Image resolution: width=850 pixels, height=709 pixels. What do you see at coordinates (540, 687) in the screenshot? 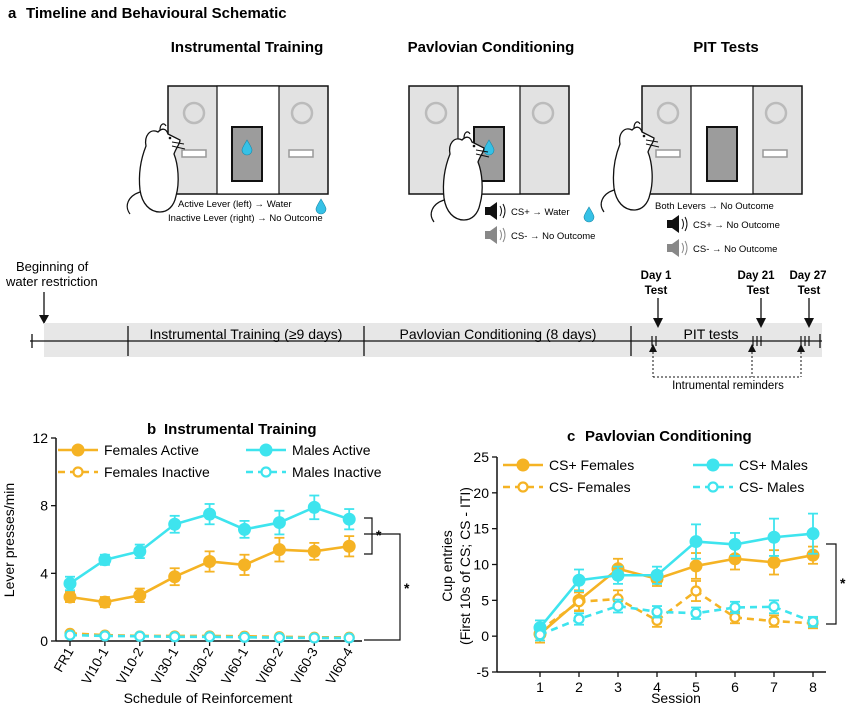
I see `x-tick-label: 1` at bounding box center [540, 687].